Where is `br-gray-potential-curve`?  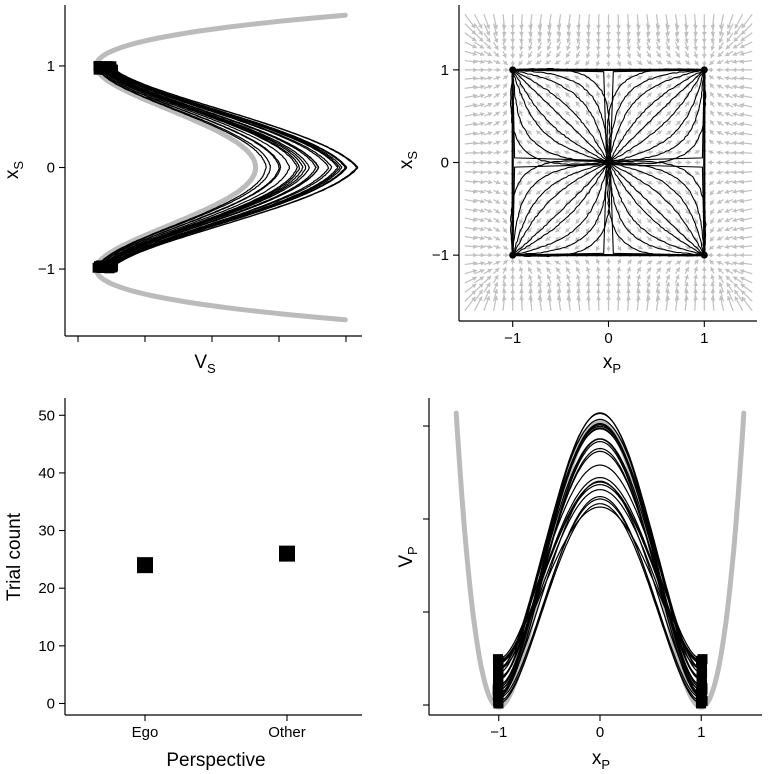
br-gray-potential-curve is located at coordinates (600, 560).